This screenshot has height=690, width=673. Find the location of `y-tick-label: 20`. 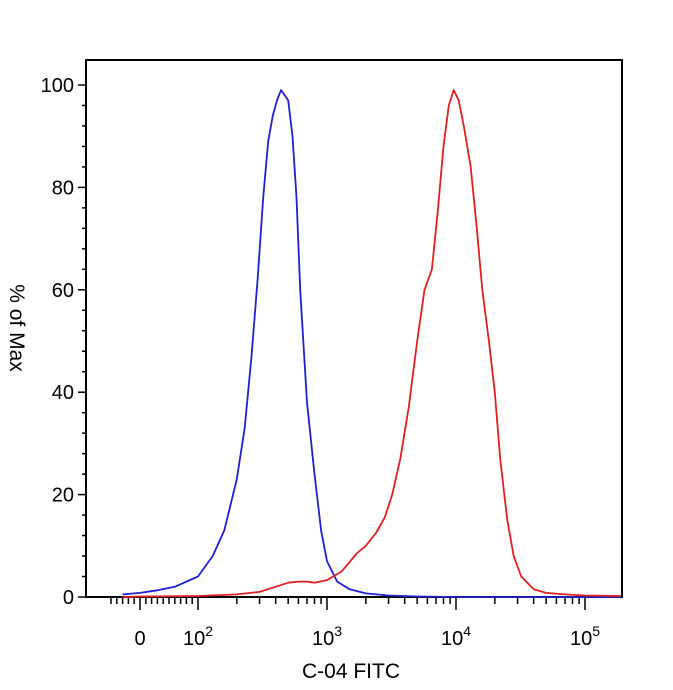

y-tick-label: 20 is located at coordinates (63, 496).